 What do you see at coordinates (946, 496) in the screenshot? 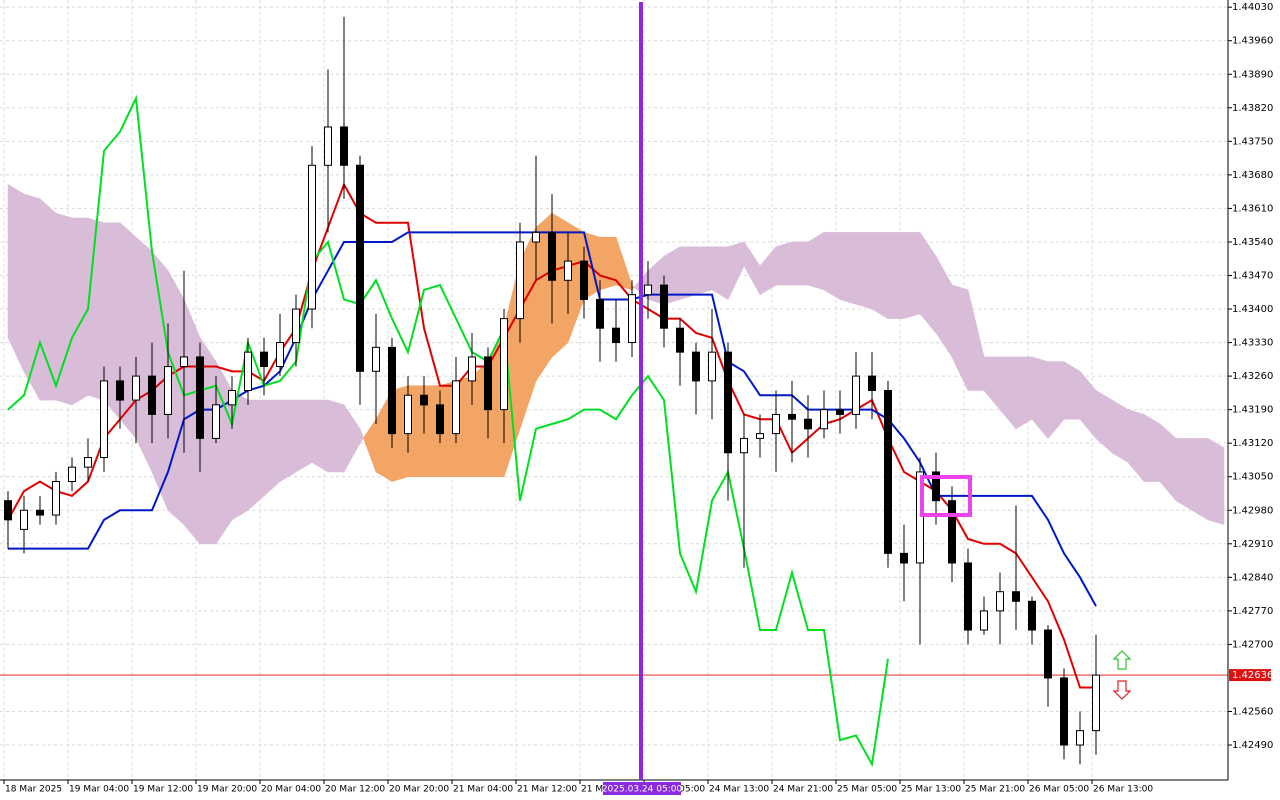
I see `highlight-box` at bounding box center [946, 496].